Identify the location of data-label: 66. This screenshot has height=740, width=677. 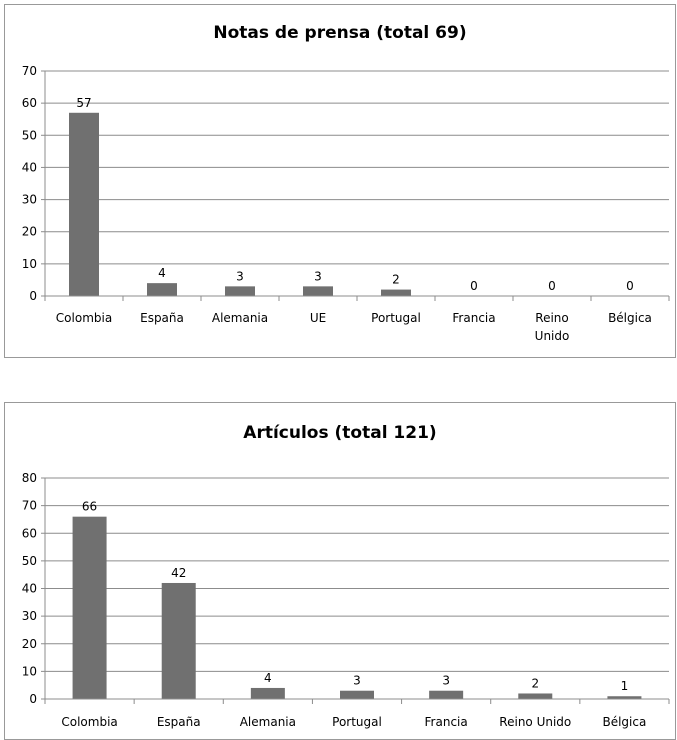
(89, 507).